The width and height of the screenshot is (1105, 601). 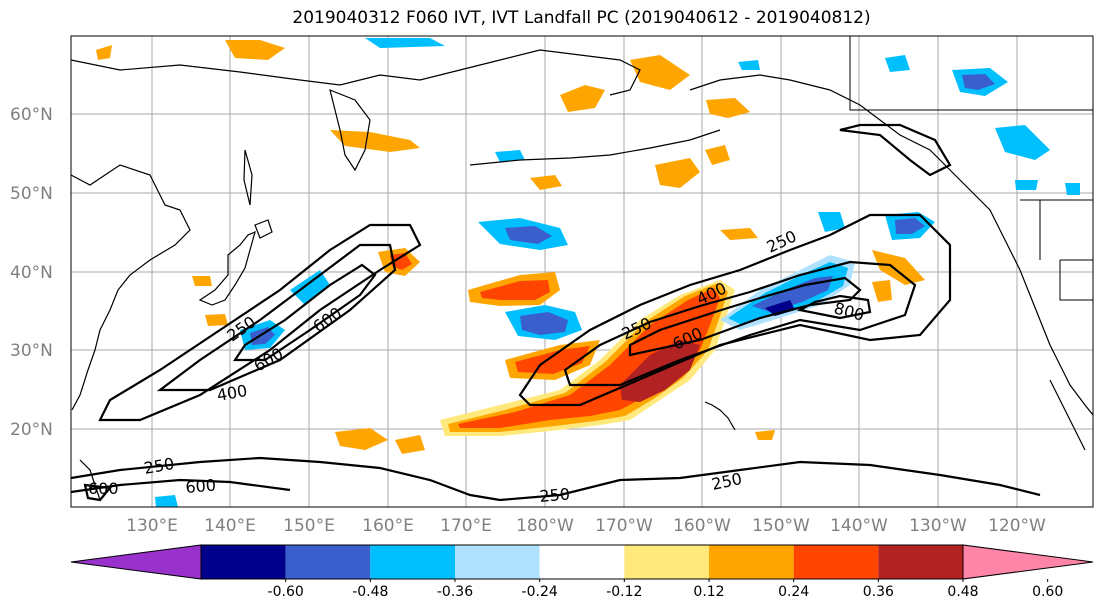 What do you see at coordinates (845, 152) in the screenshot?
I see `alaska` at bounding box center [845, 152].